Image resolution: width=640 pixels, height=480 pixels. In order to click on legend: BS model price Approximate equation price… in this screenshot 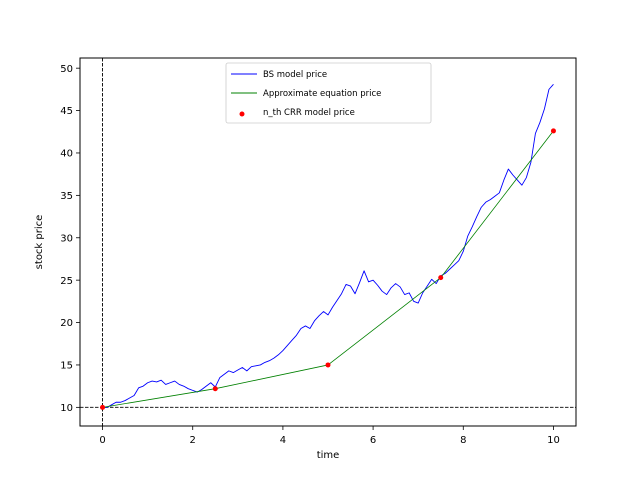, I will do `click(328, 93)`.